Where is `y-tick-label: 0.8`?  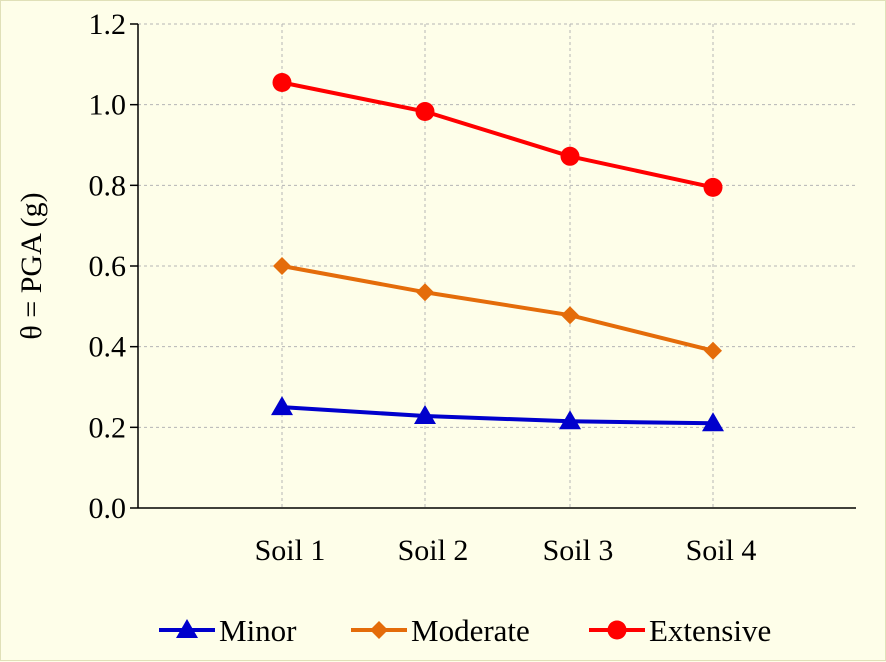 y-tick-label: 0.8 is located at coordinates (108, 185).